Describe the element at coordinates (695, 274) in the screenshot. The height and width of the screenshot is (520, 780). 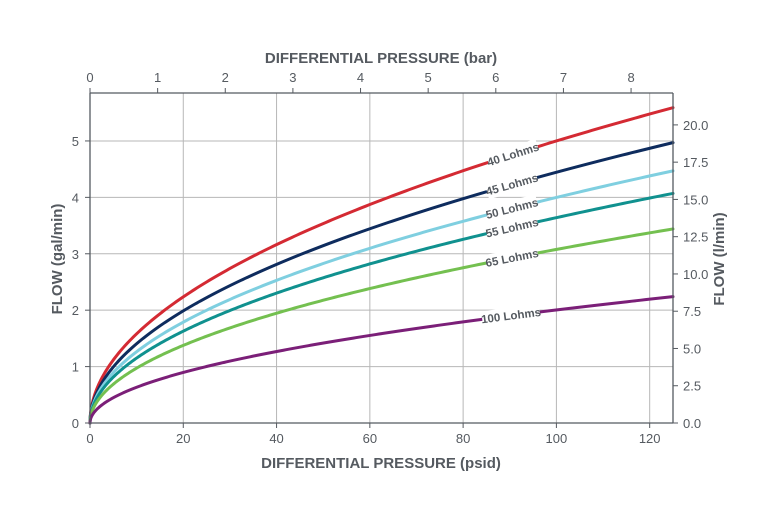
I see `y-tick-label-right: 10.0` at that location.